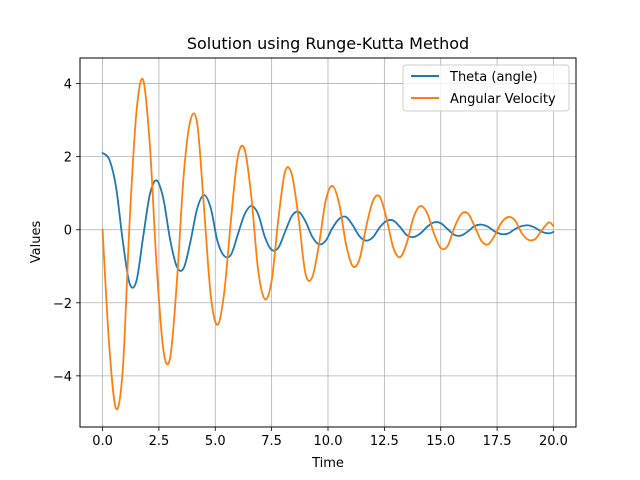 The image size is (640, 480). I want to click on x-tick-label: 12.5, so click(384, 441).